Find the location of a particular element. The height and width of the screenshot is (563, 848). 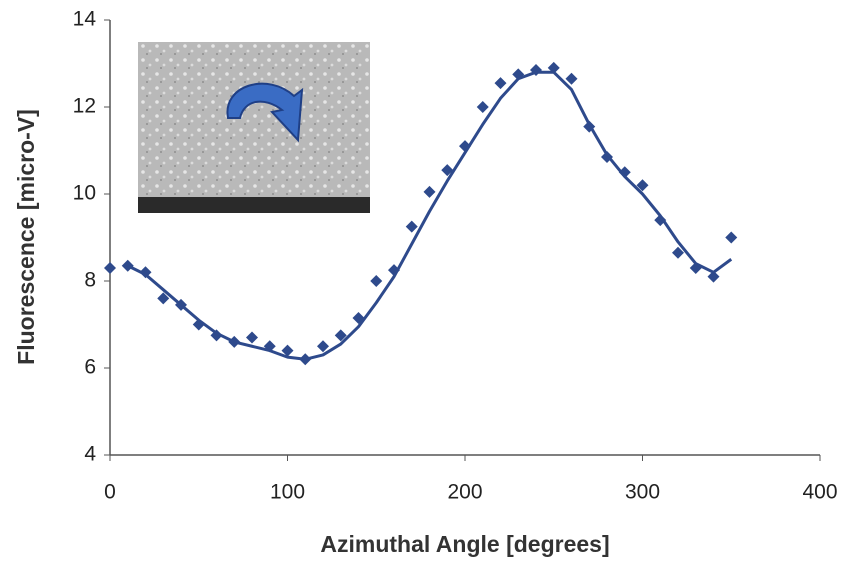

x-tick-label: 0 is located at coordinates (110, 492).